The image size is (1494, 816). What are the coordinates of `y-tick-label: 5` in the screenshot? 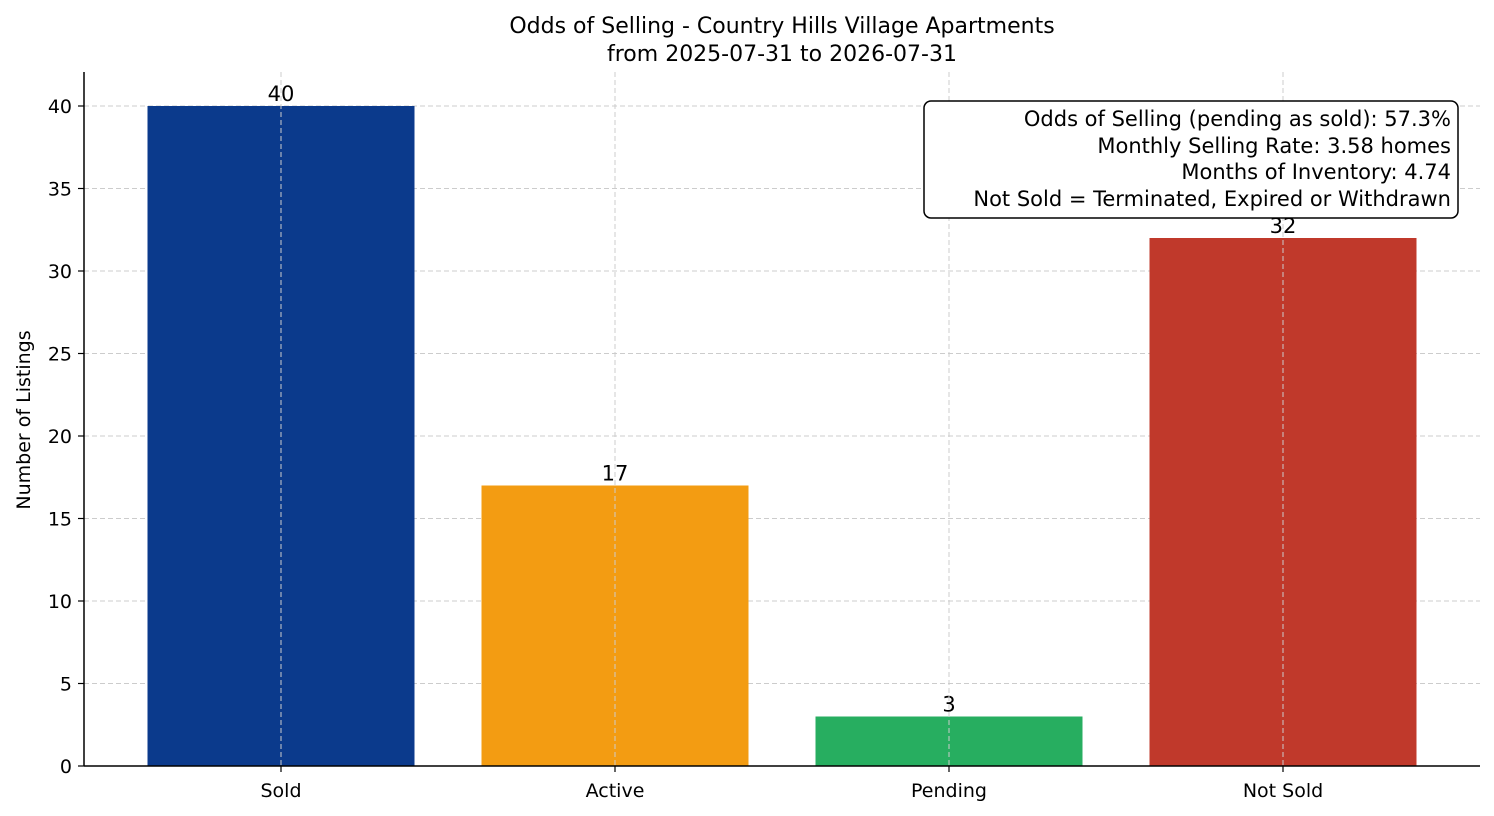 It's located at (66, 685).